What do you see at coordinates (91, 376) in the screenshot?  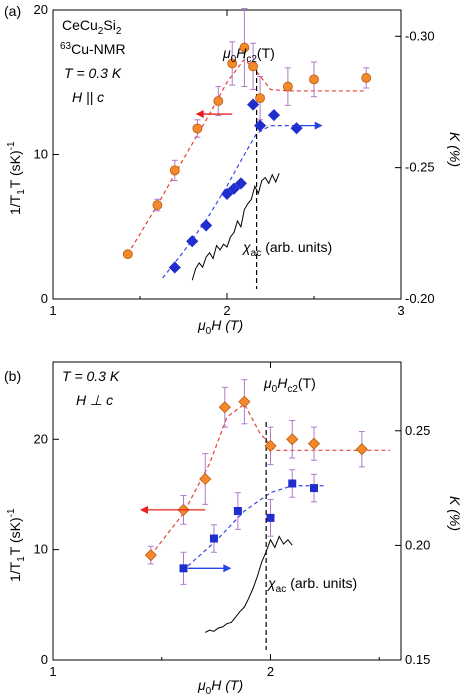 I see `panel-b-temp: T = 0.3 K` at bounding box center [91, 376].